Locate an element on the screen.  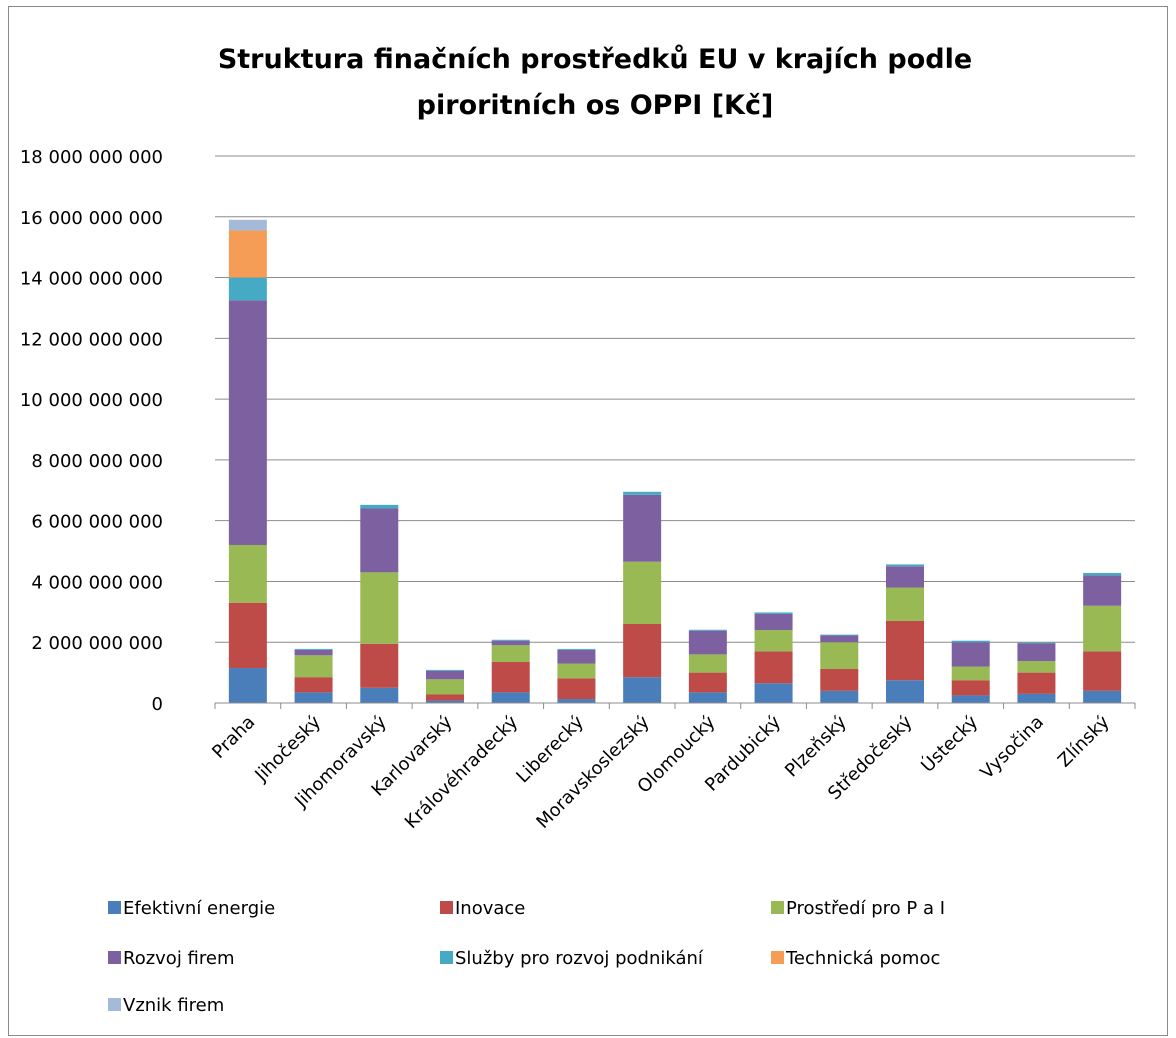
legend-label: Prostředí pro P a I is located at coordinates (865, 908).